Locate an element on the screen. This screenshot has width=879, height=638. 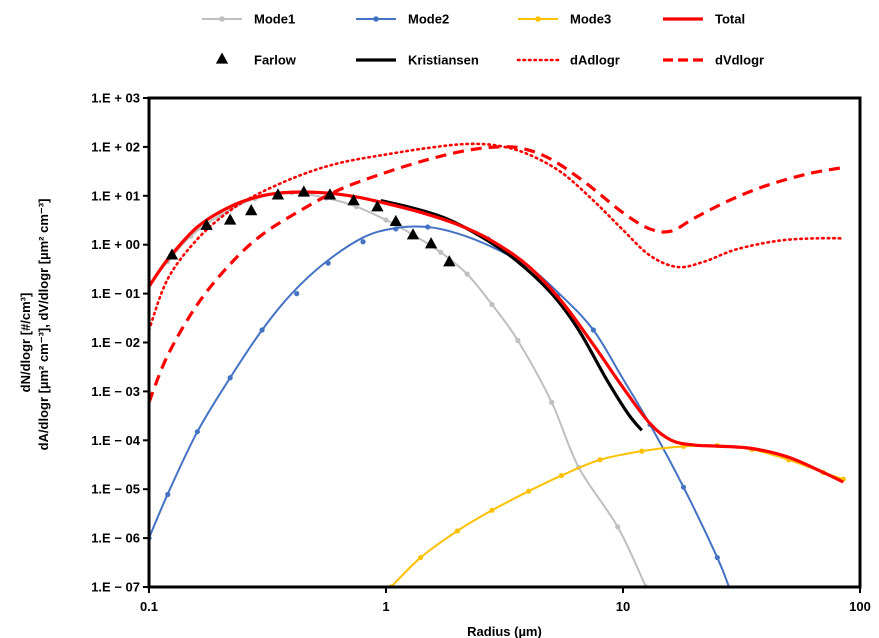
x-tick-label: 10 is located at coordinates (623, 606).